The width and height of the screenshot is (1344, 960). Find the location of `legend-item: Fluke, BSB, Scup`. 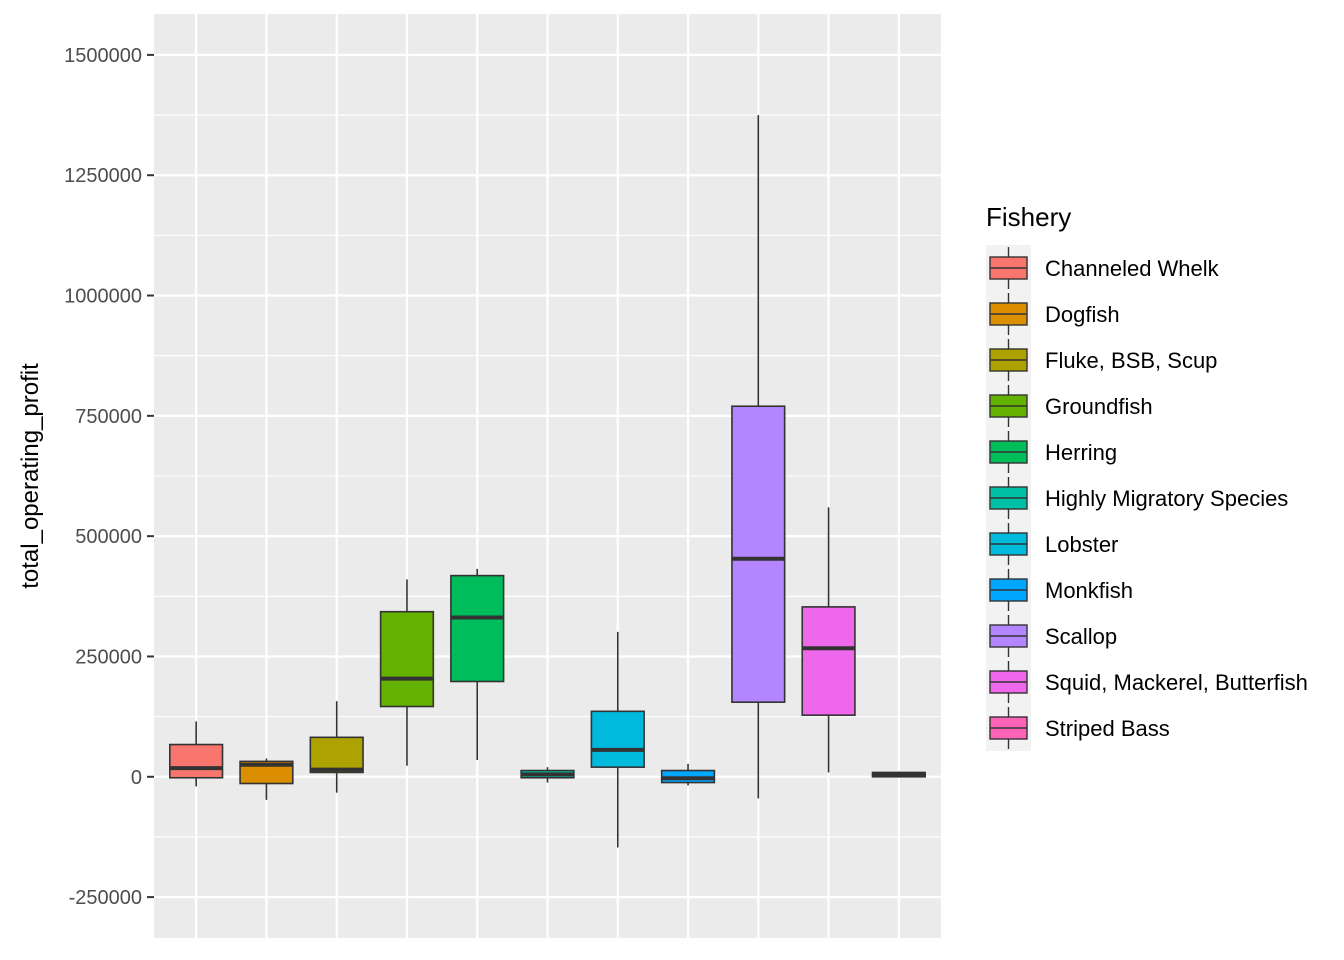

legend-item: Fluke, BSB, Scup is located at coordinates (1103, 360).